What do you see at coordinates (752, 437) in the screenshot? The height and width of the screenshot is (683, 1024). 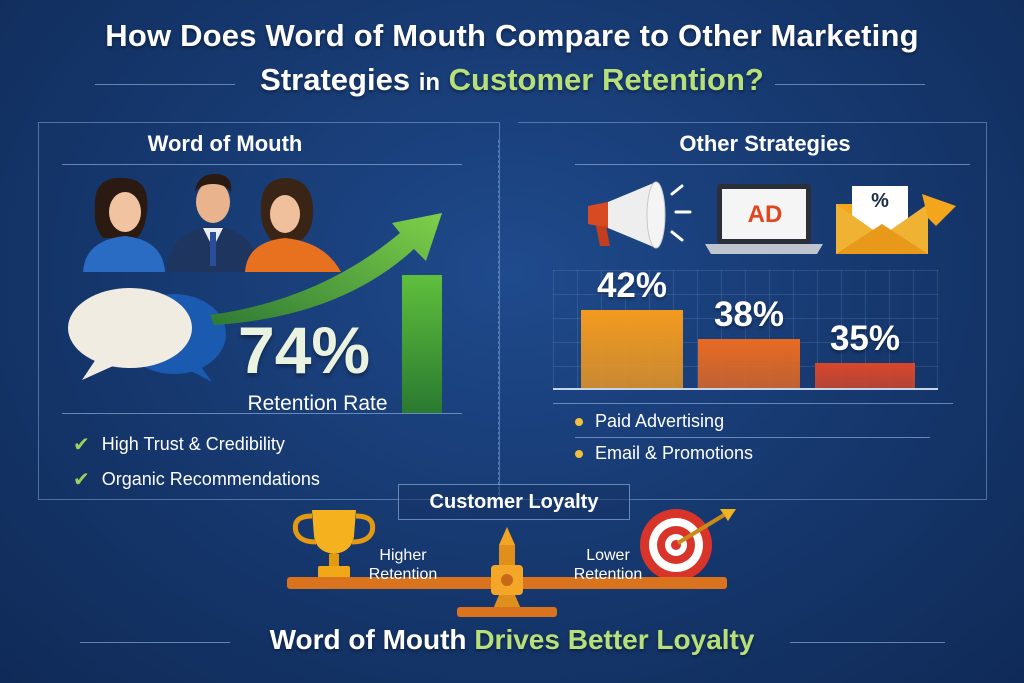 I see `legend-divider` at bounding box center [752, 437].